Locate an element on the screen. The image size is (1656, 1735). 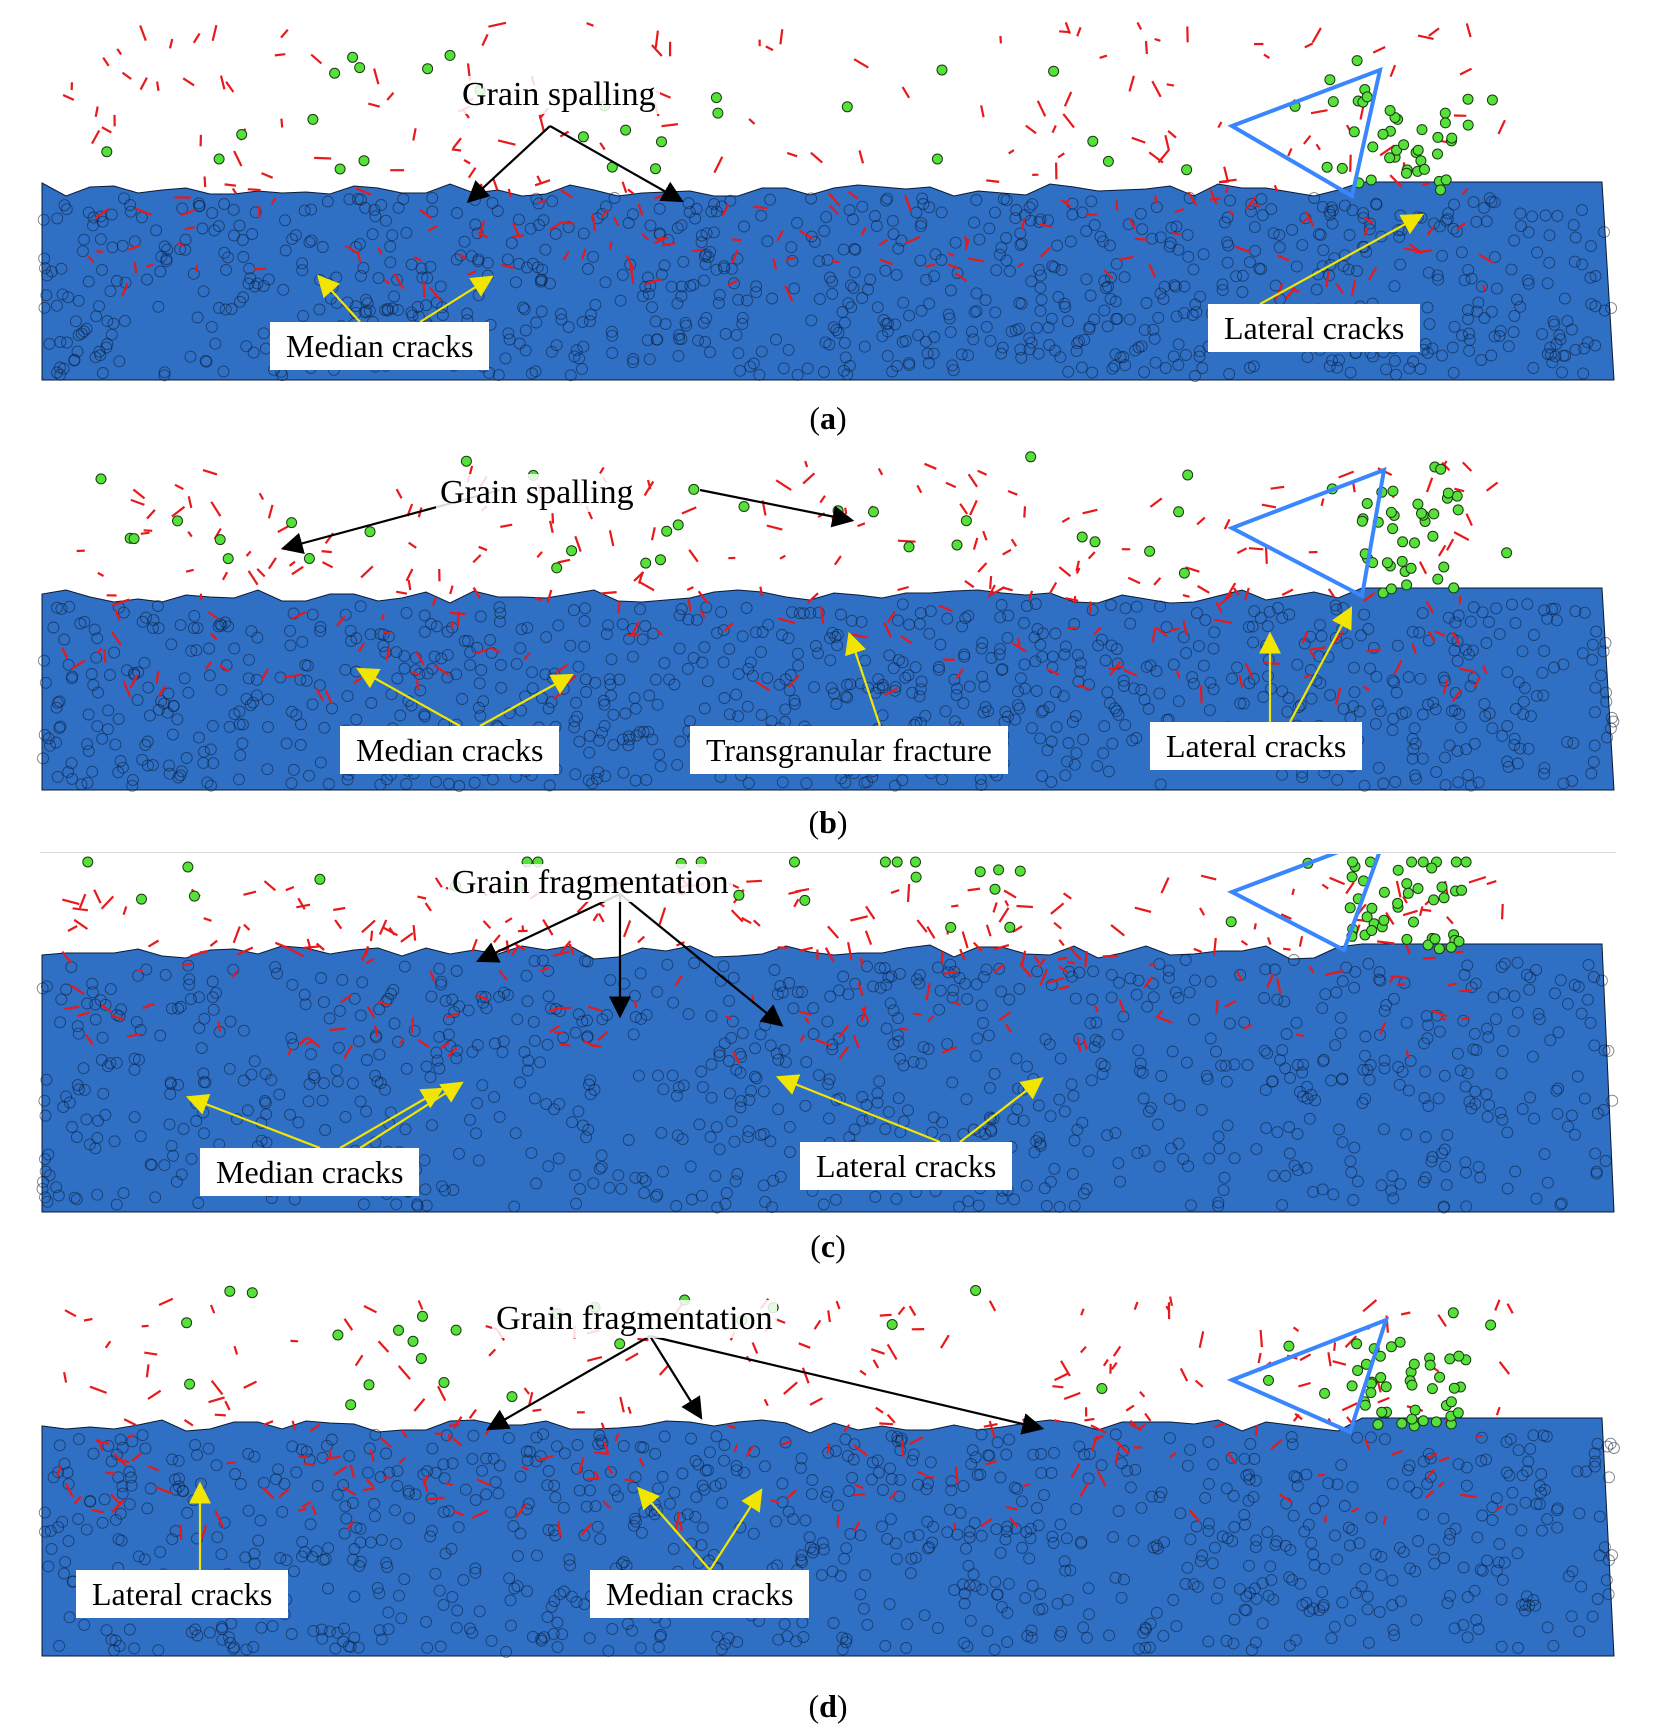
divider is located at coordinates (828, 852).